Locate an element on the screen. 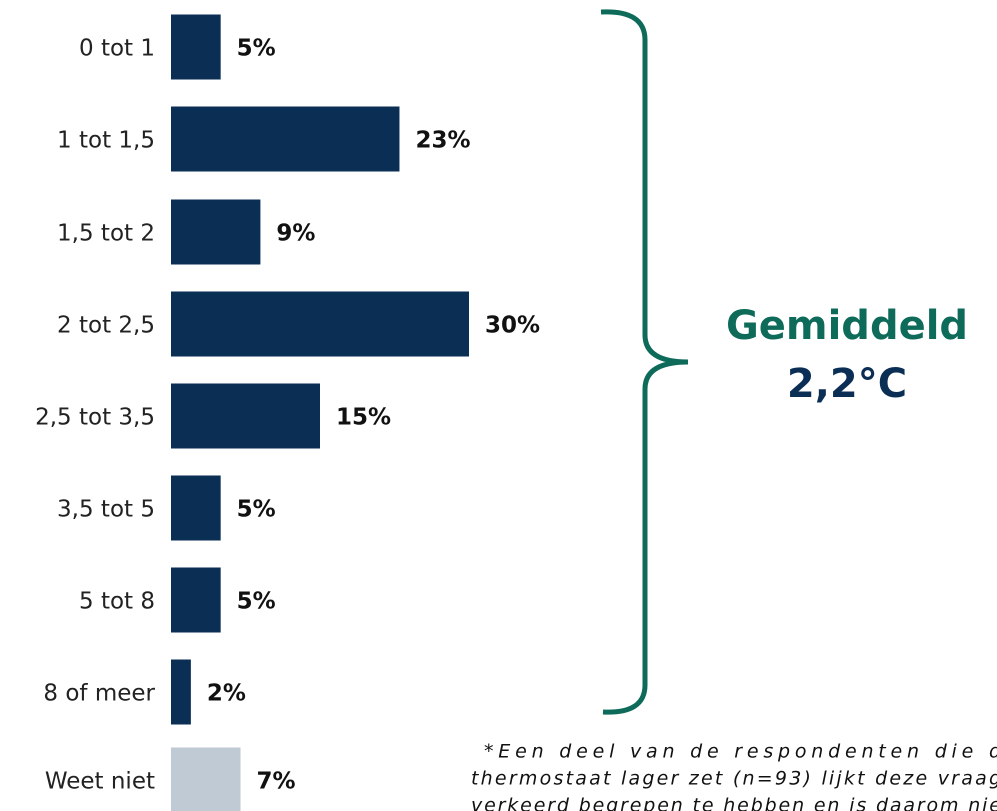 The image size is (997, 811). value-label: 15% is located at coordinates (363, 418).